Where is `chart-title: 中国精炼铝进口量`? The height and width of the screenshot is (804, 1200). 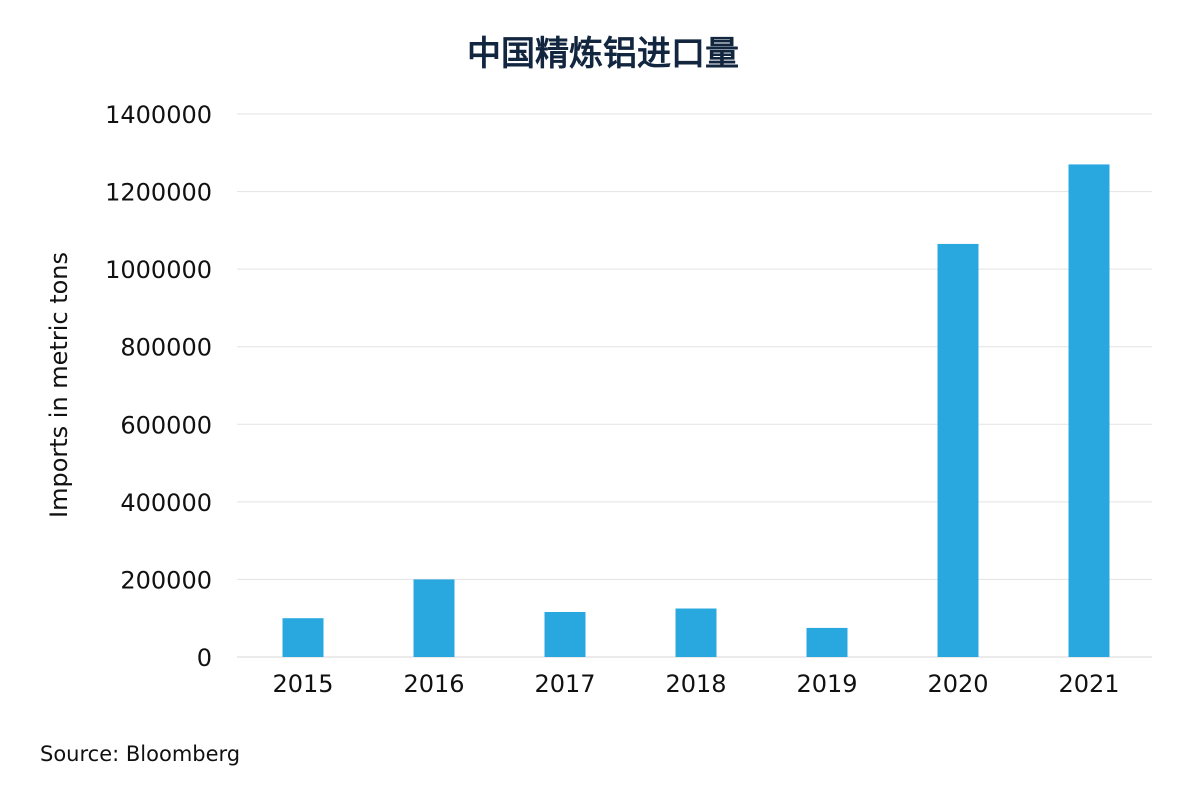
chart-title: 中国精炼铝进口量 is located at coordinates (603, 54).